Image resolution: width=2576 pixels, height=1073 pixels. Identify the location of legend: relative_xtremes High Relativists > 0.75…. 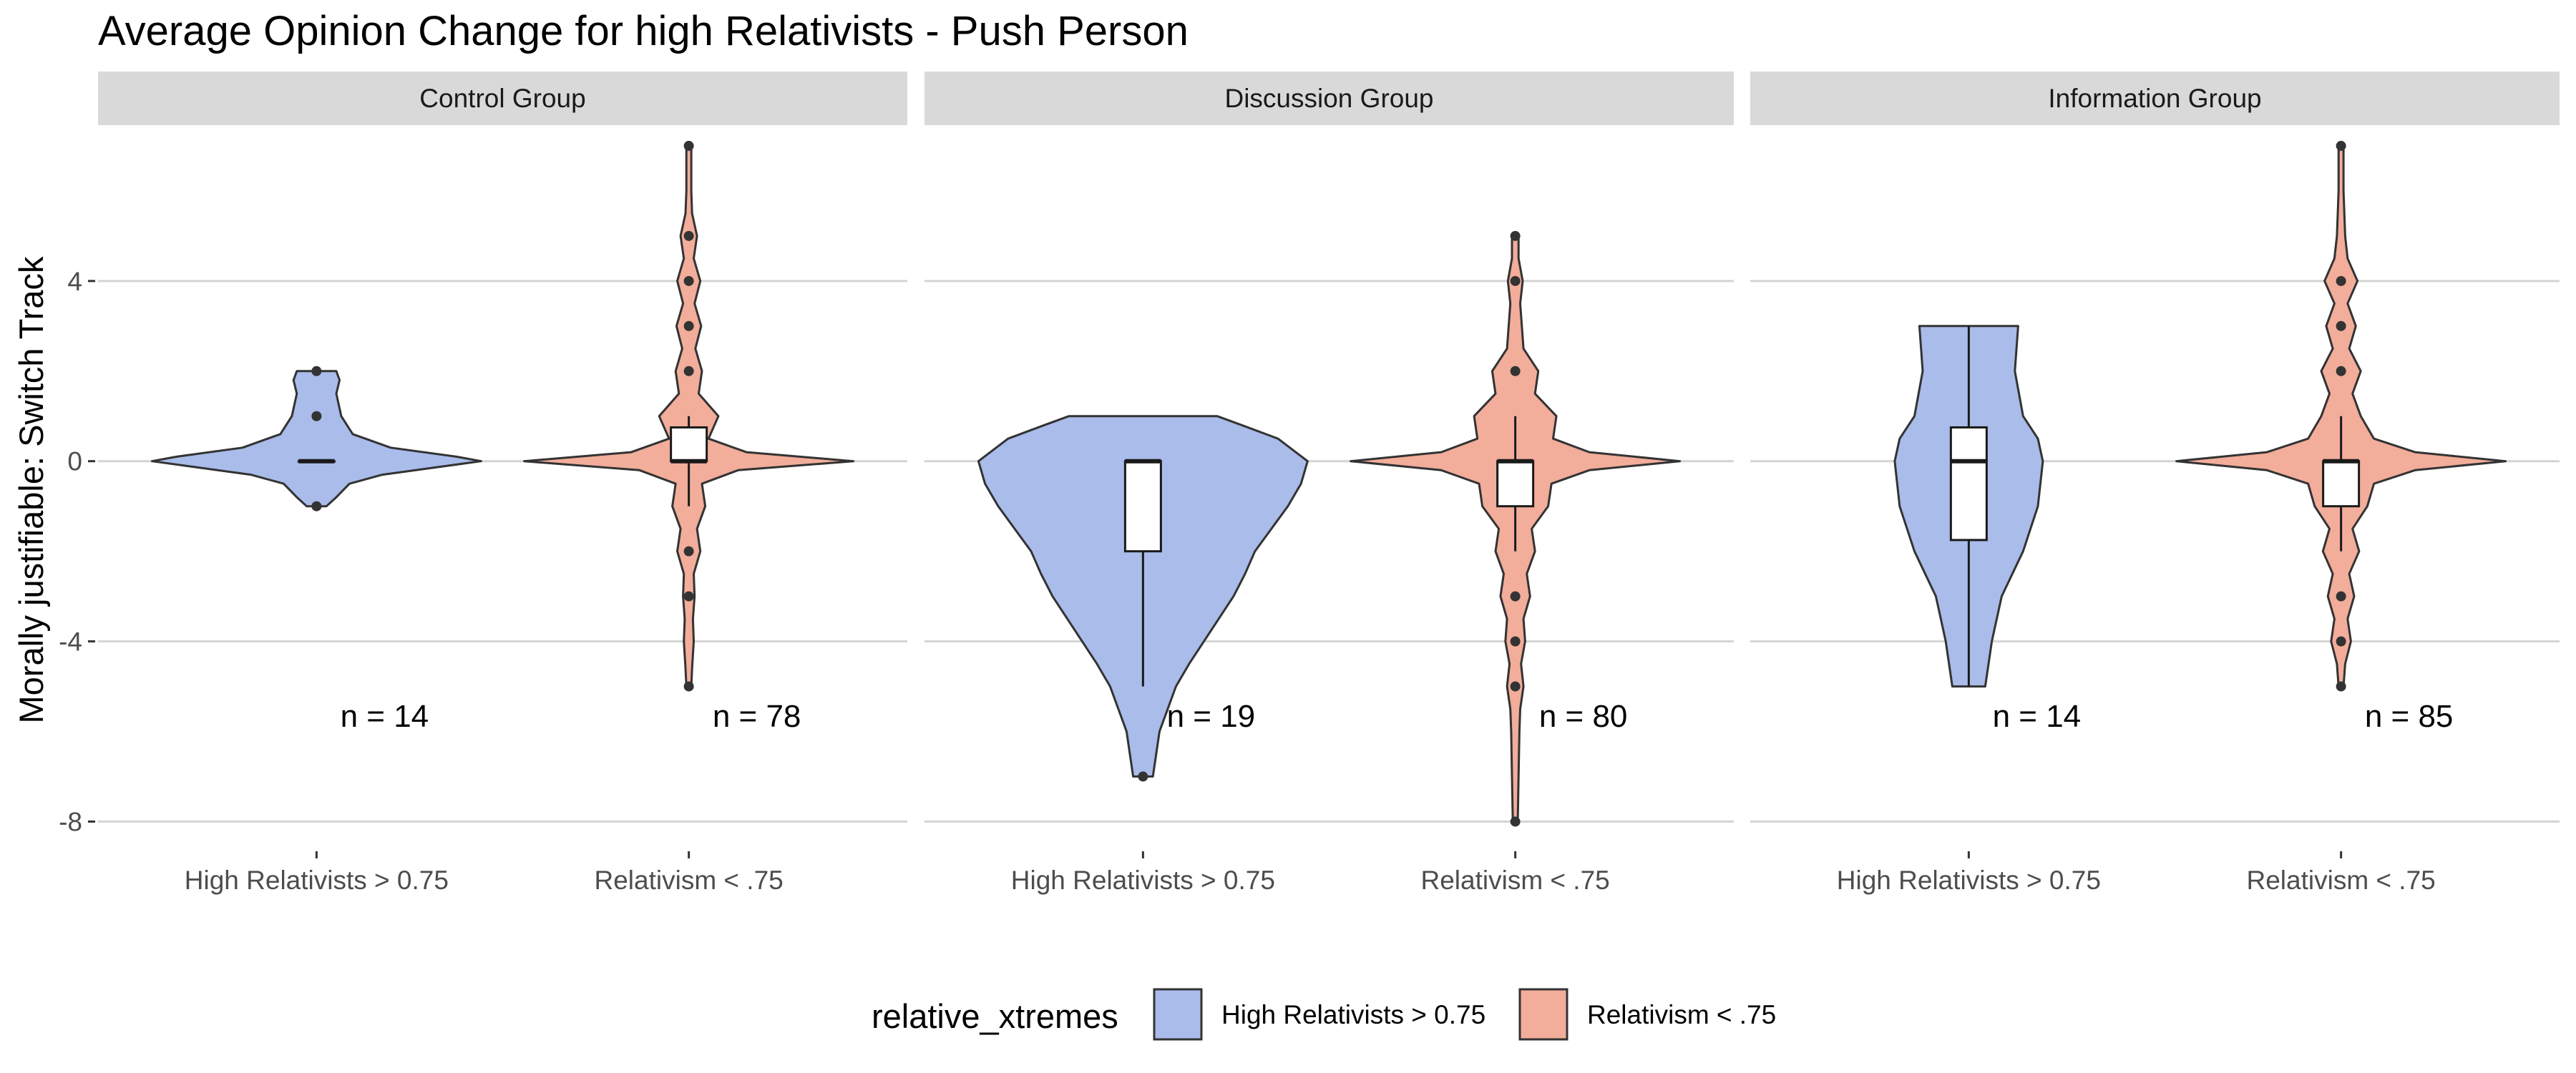
(1324, 1014).